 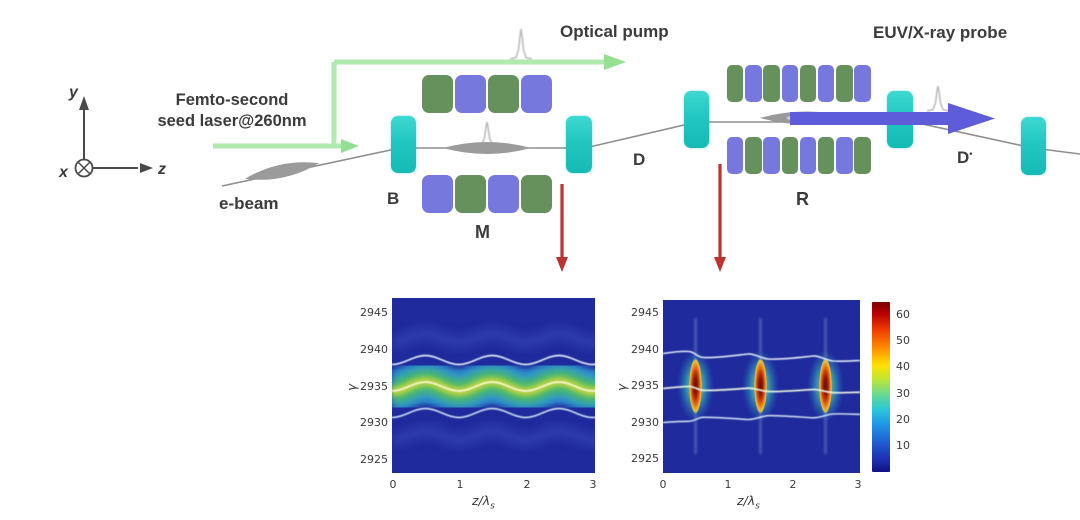 What do you see at coordinates (645, 385) in the screenshot?
I see `right-plot-y-tick: 2935` at bounding box center [645, 385].